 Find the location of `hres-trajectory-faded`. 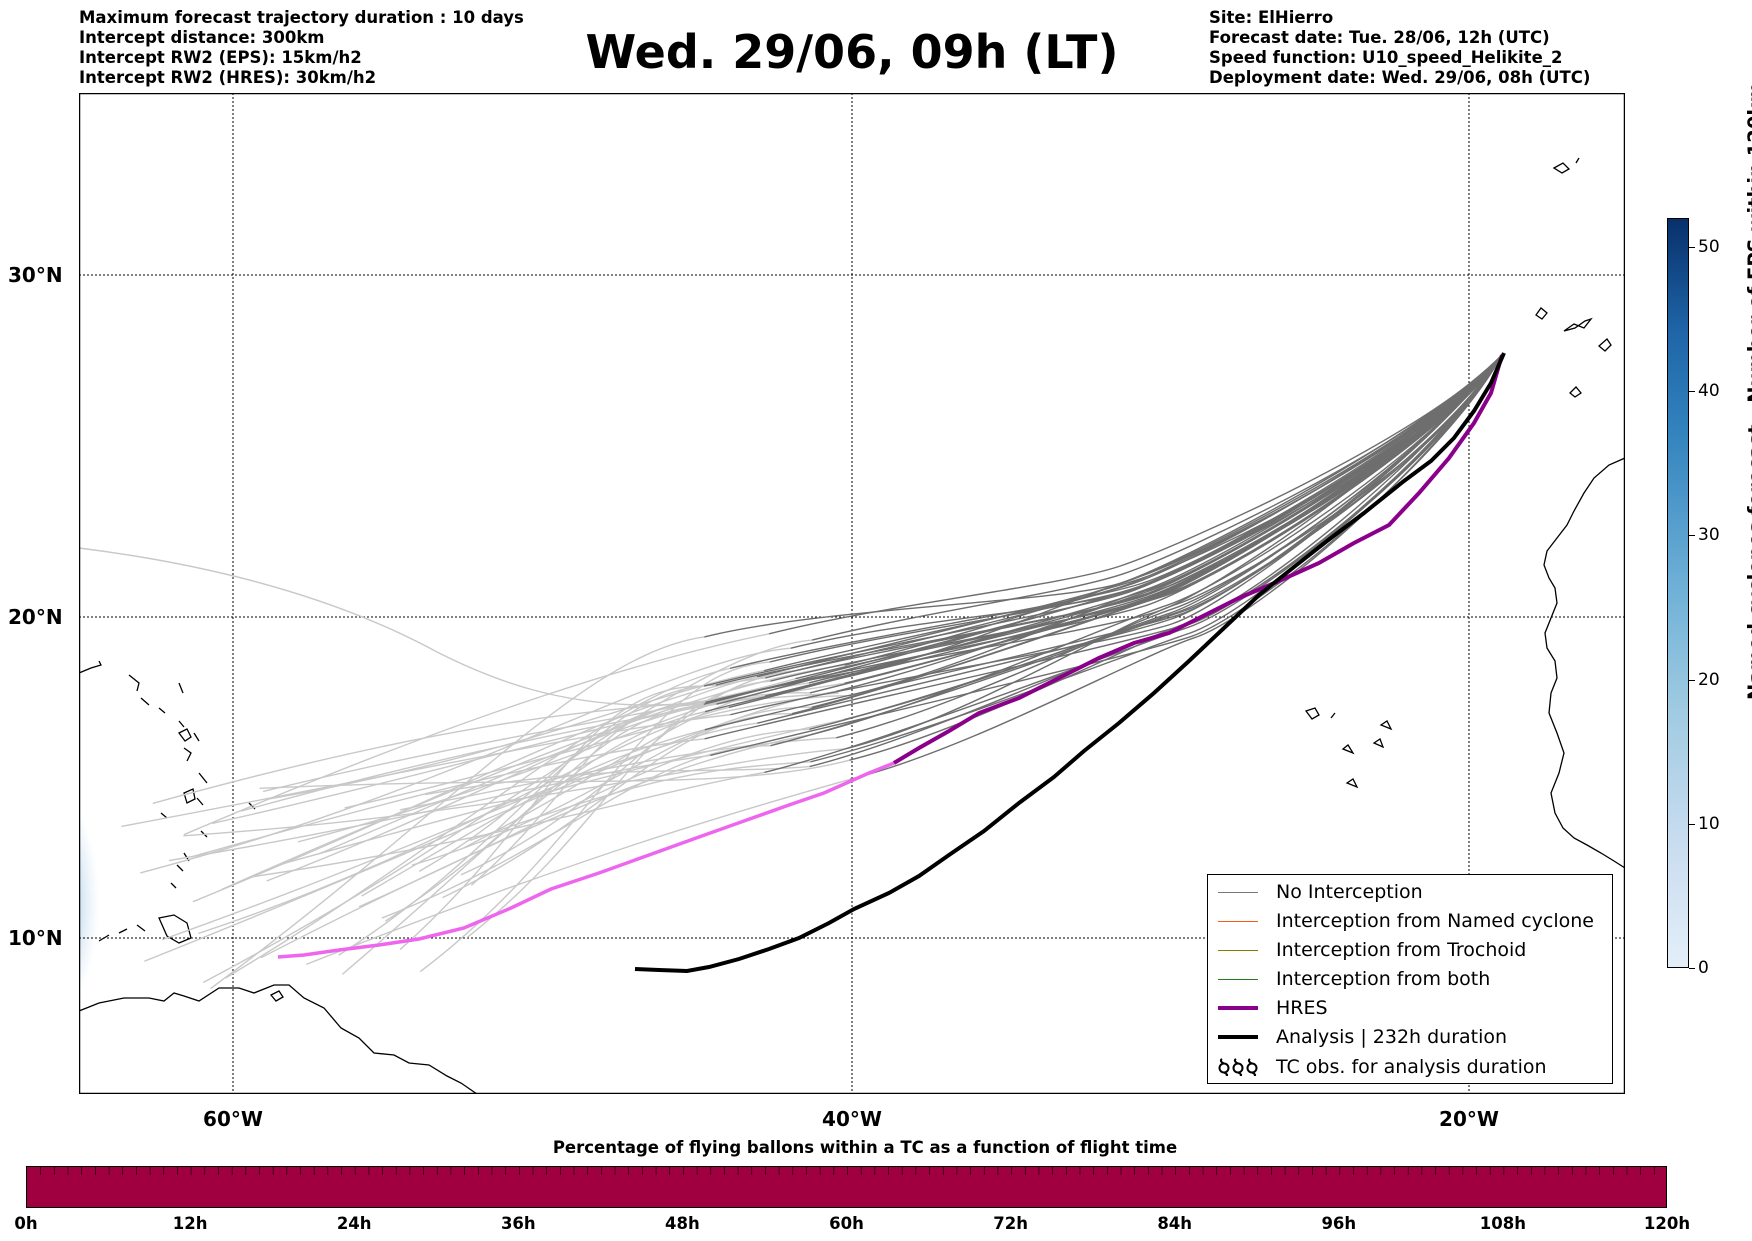

hres-trajectory-faded is located at coordinates (586, 860).